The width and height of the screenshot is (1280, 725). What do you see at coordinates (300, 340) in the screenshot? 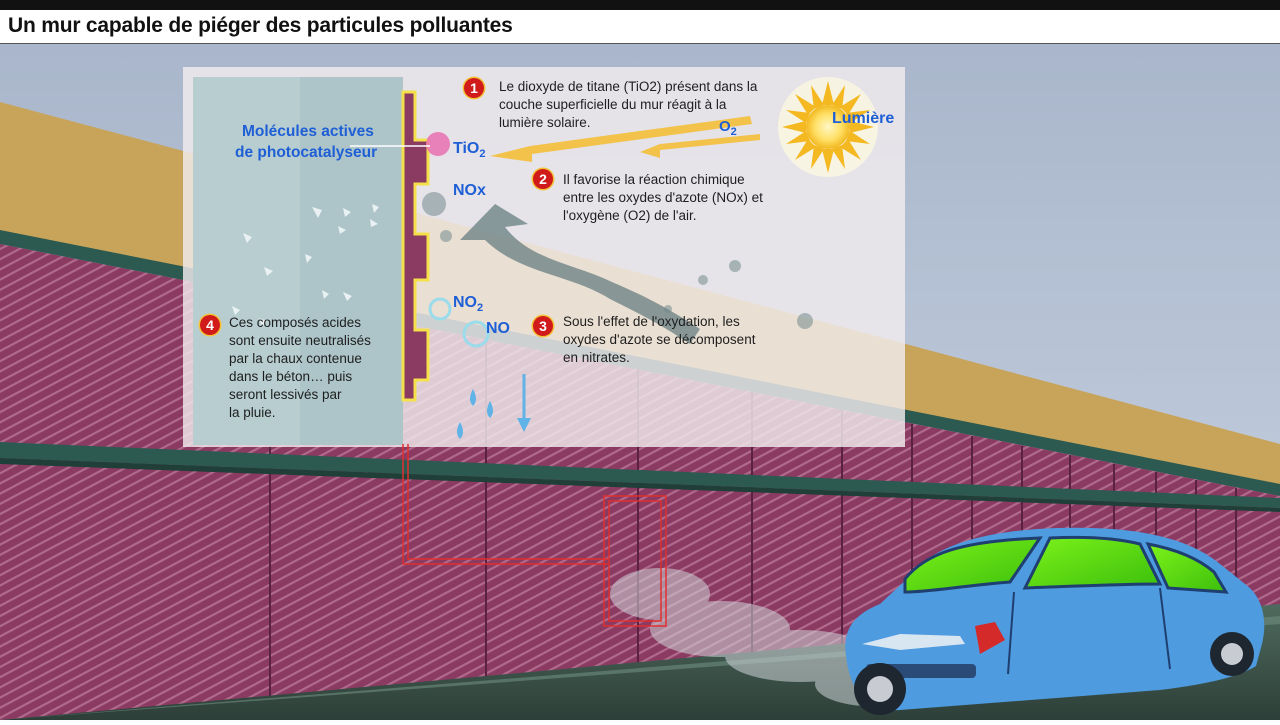
I see `step-4-line2: sont ensuite neutralisés` at bounding box center [300, 340].